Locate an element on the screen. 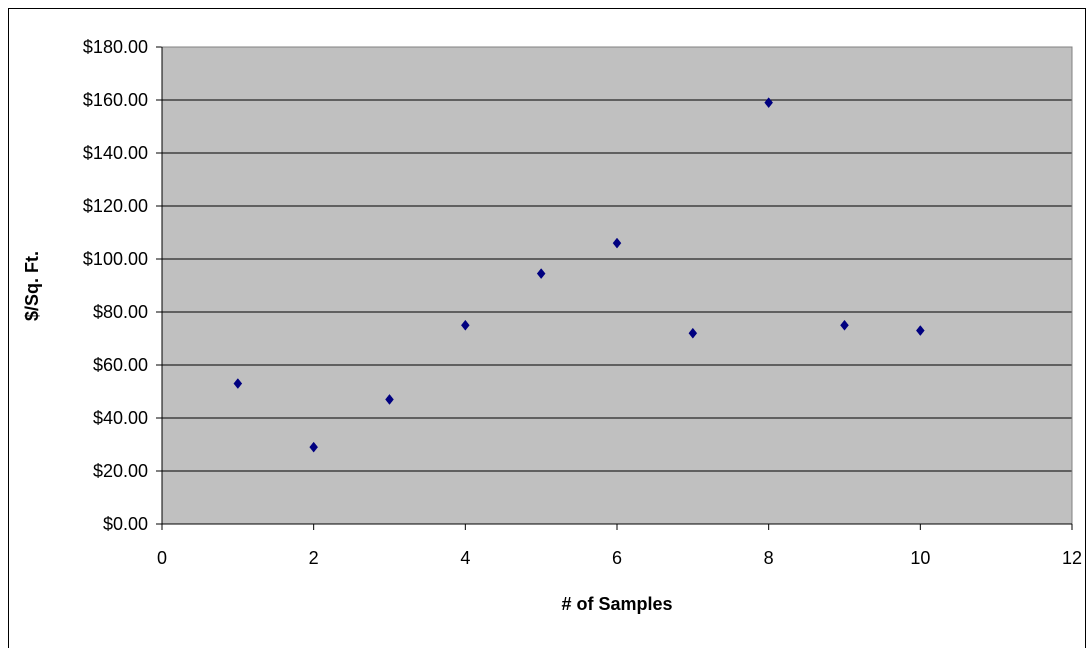  y-tick-label: $100.00 is located at coordinates (115, 259).